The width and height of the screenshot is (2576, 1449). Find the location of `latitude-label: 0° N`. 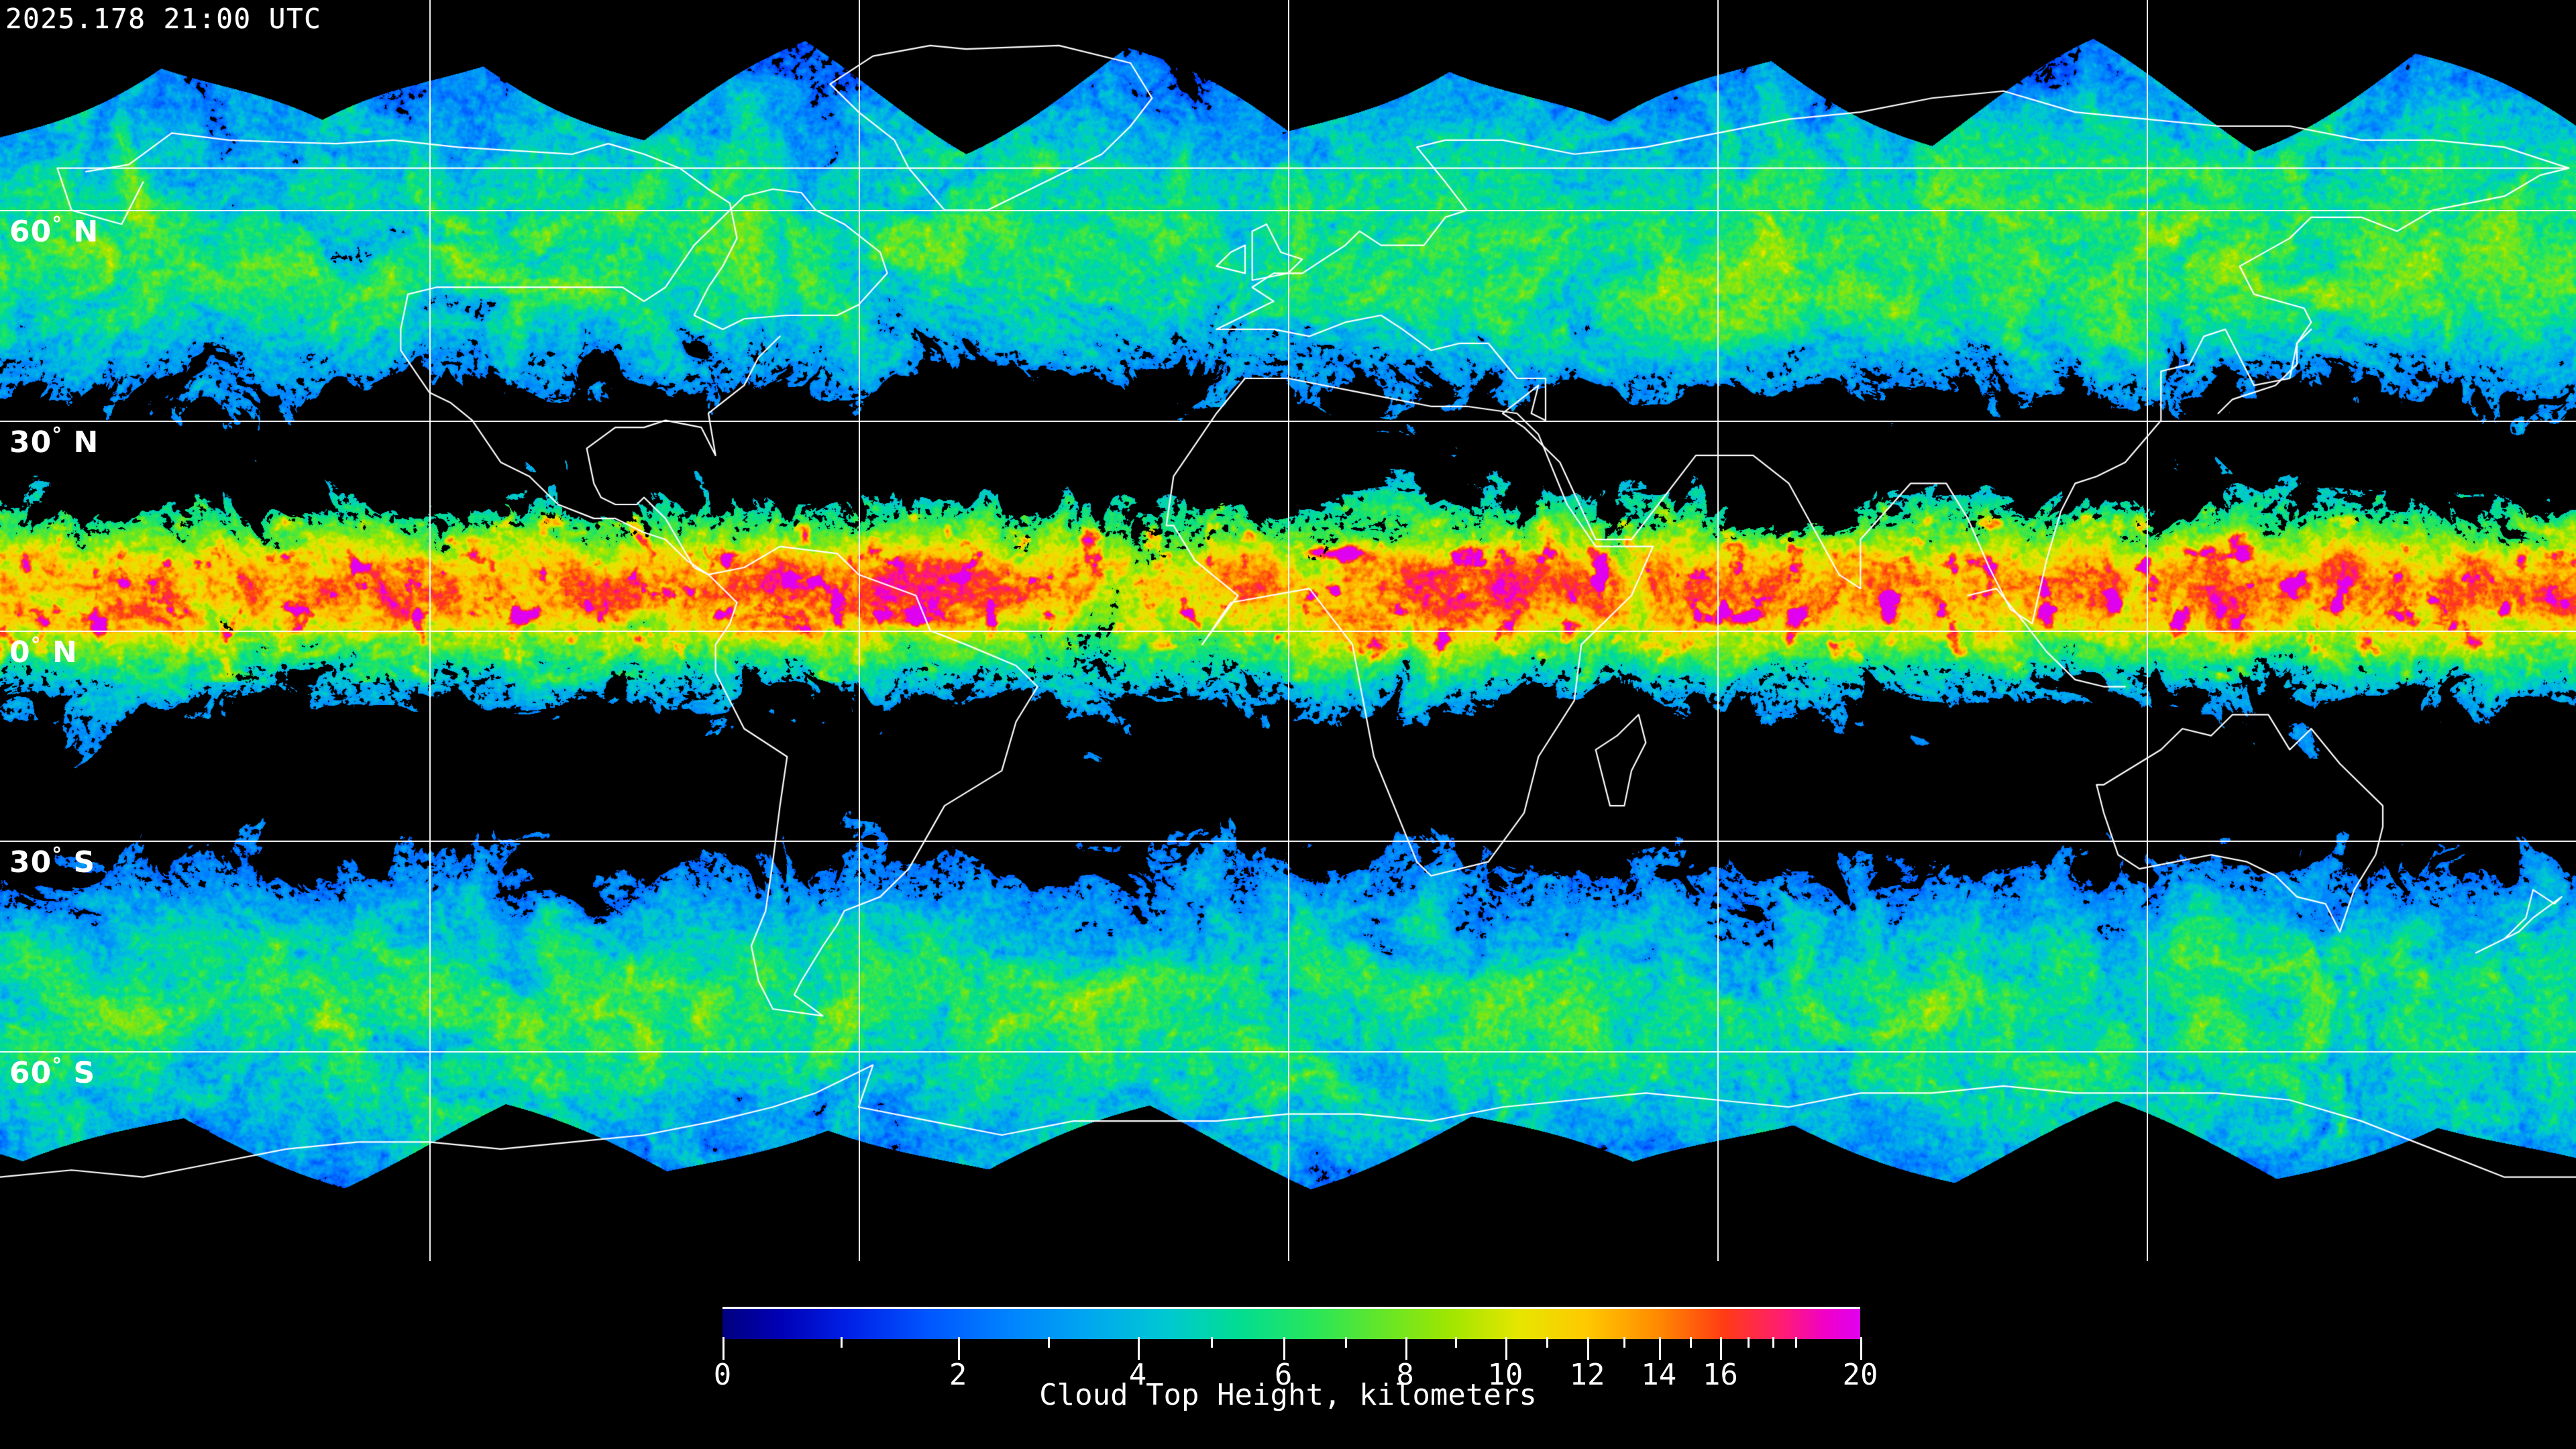

latitude-label: 0° N is located at coordinates (43, 651).